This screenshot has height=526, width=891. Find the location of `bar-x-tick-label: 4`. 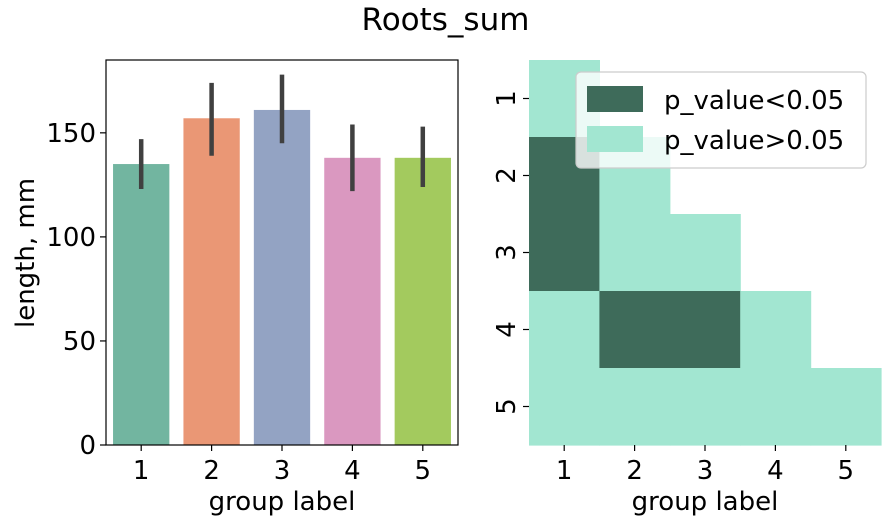

bar-x-tick-label: 4 is located at coordinates (352, 471).